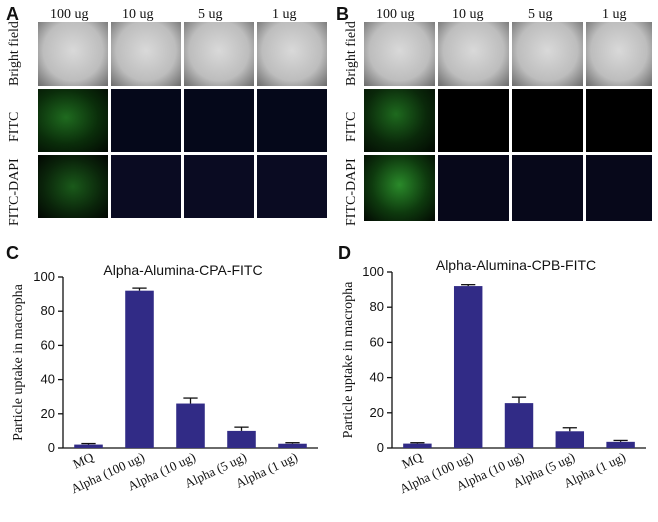  Describe the element at coordinates (12, 253) in the screenshot. I see `panel-letter-c: C` at that location.